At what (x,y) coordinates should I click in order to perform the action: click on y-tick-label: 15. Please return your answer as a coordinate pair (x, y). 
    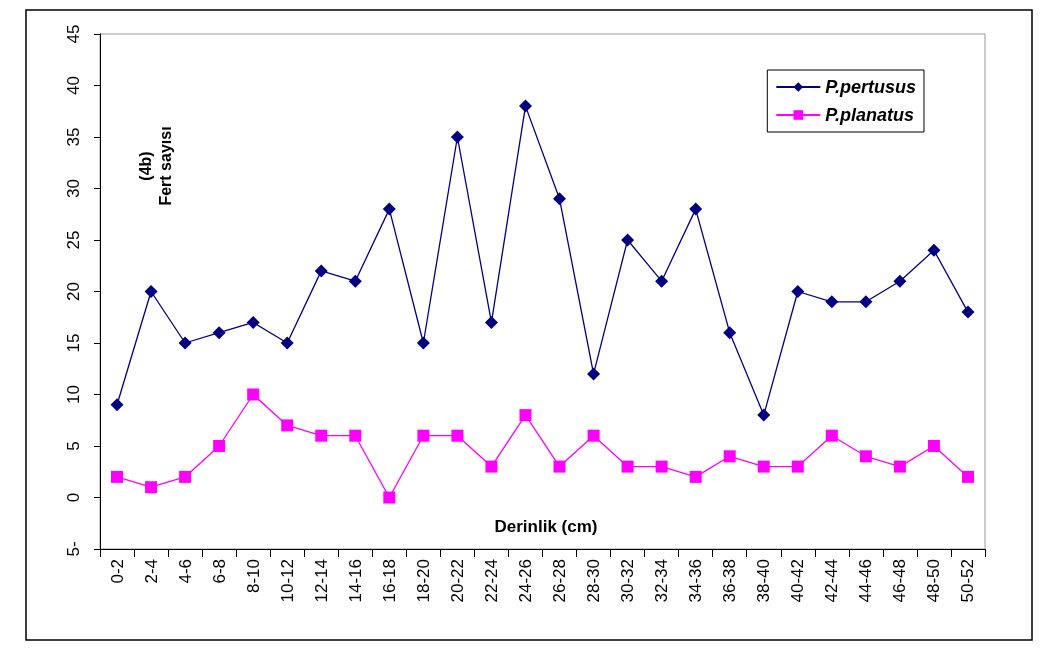
    Looking at the image, I should click on (73, 343).